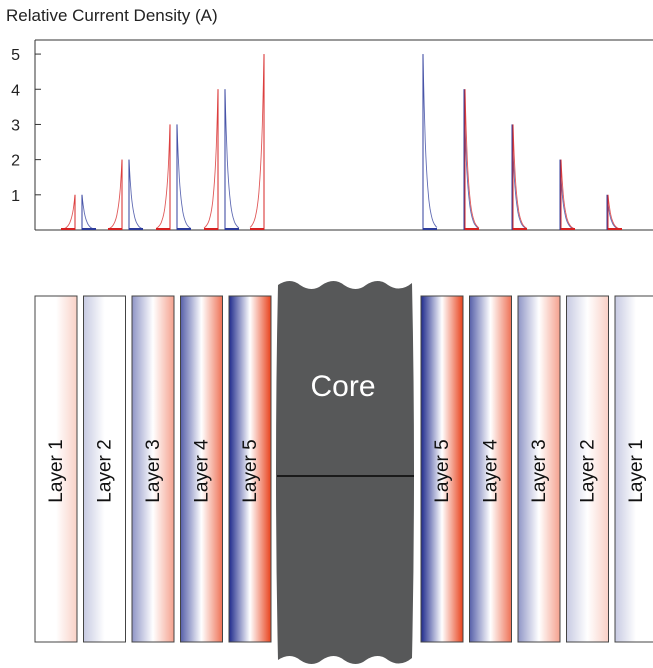 The image size is (653, 668). I want to click on y-tick-label: 2, so click(15, 161).